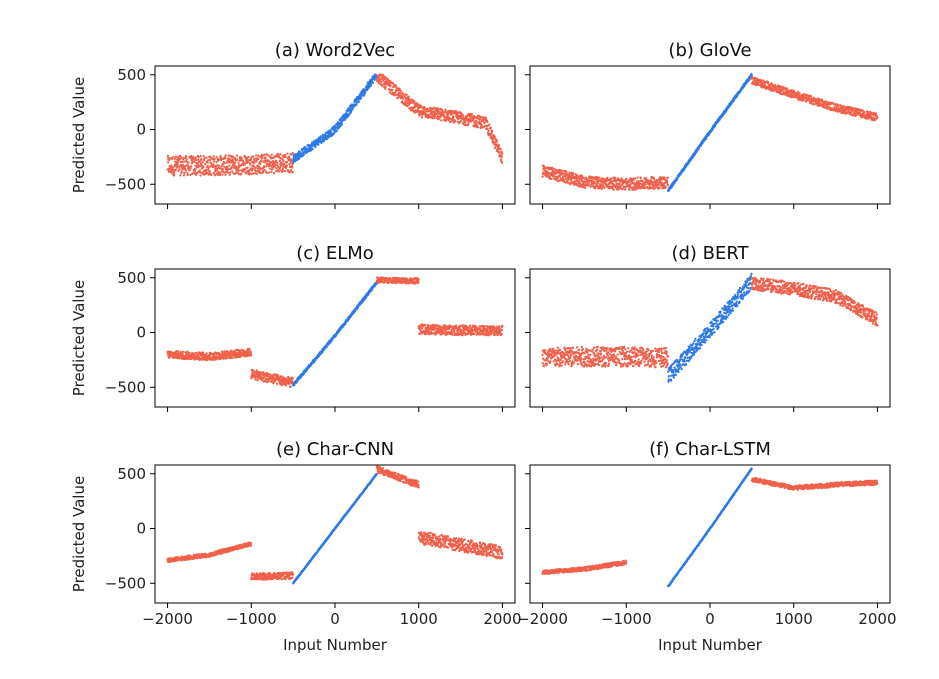 Image resolution: width=939 pixels, height=679 pixels. I want to click on series-extrapolation-right, so click(397, 280).